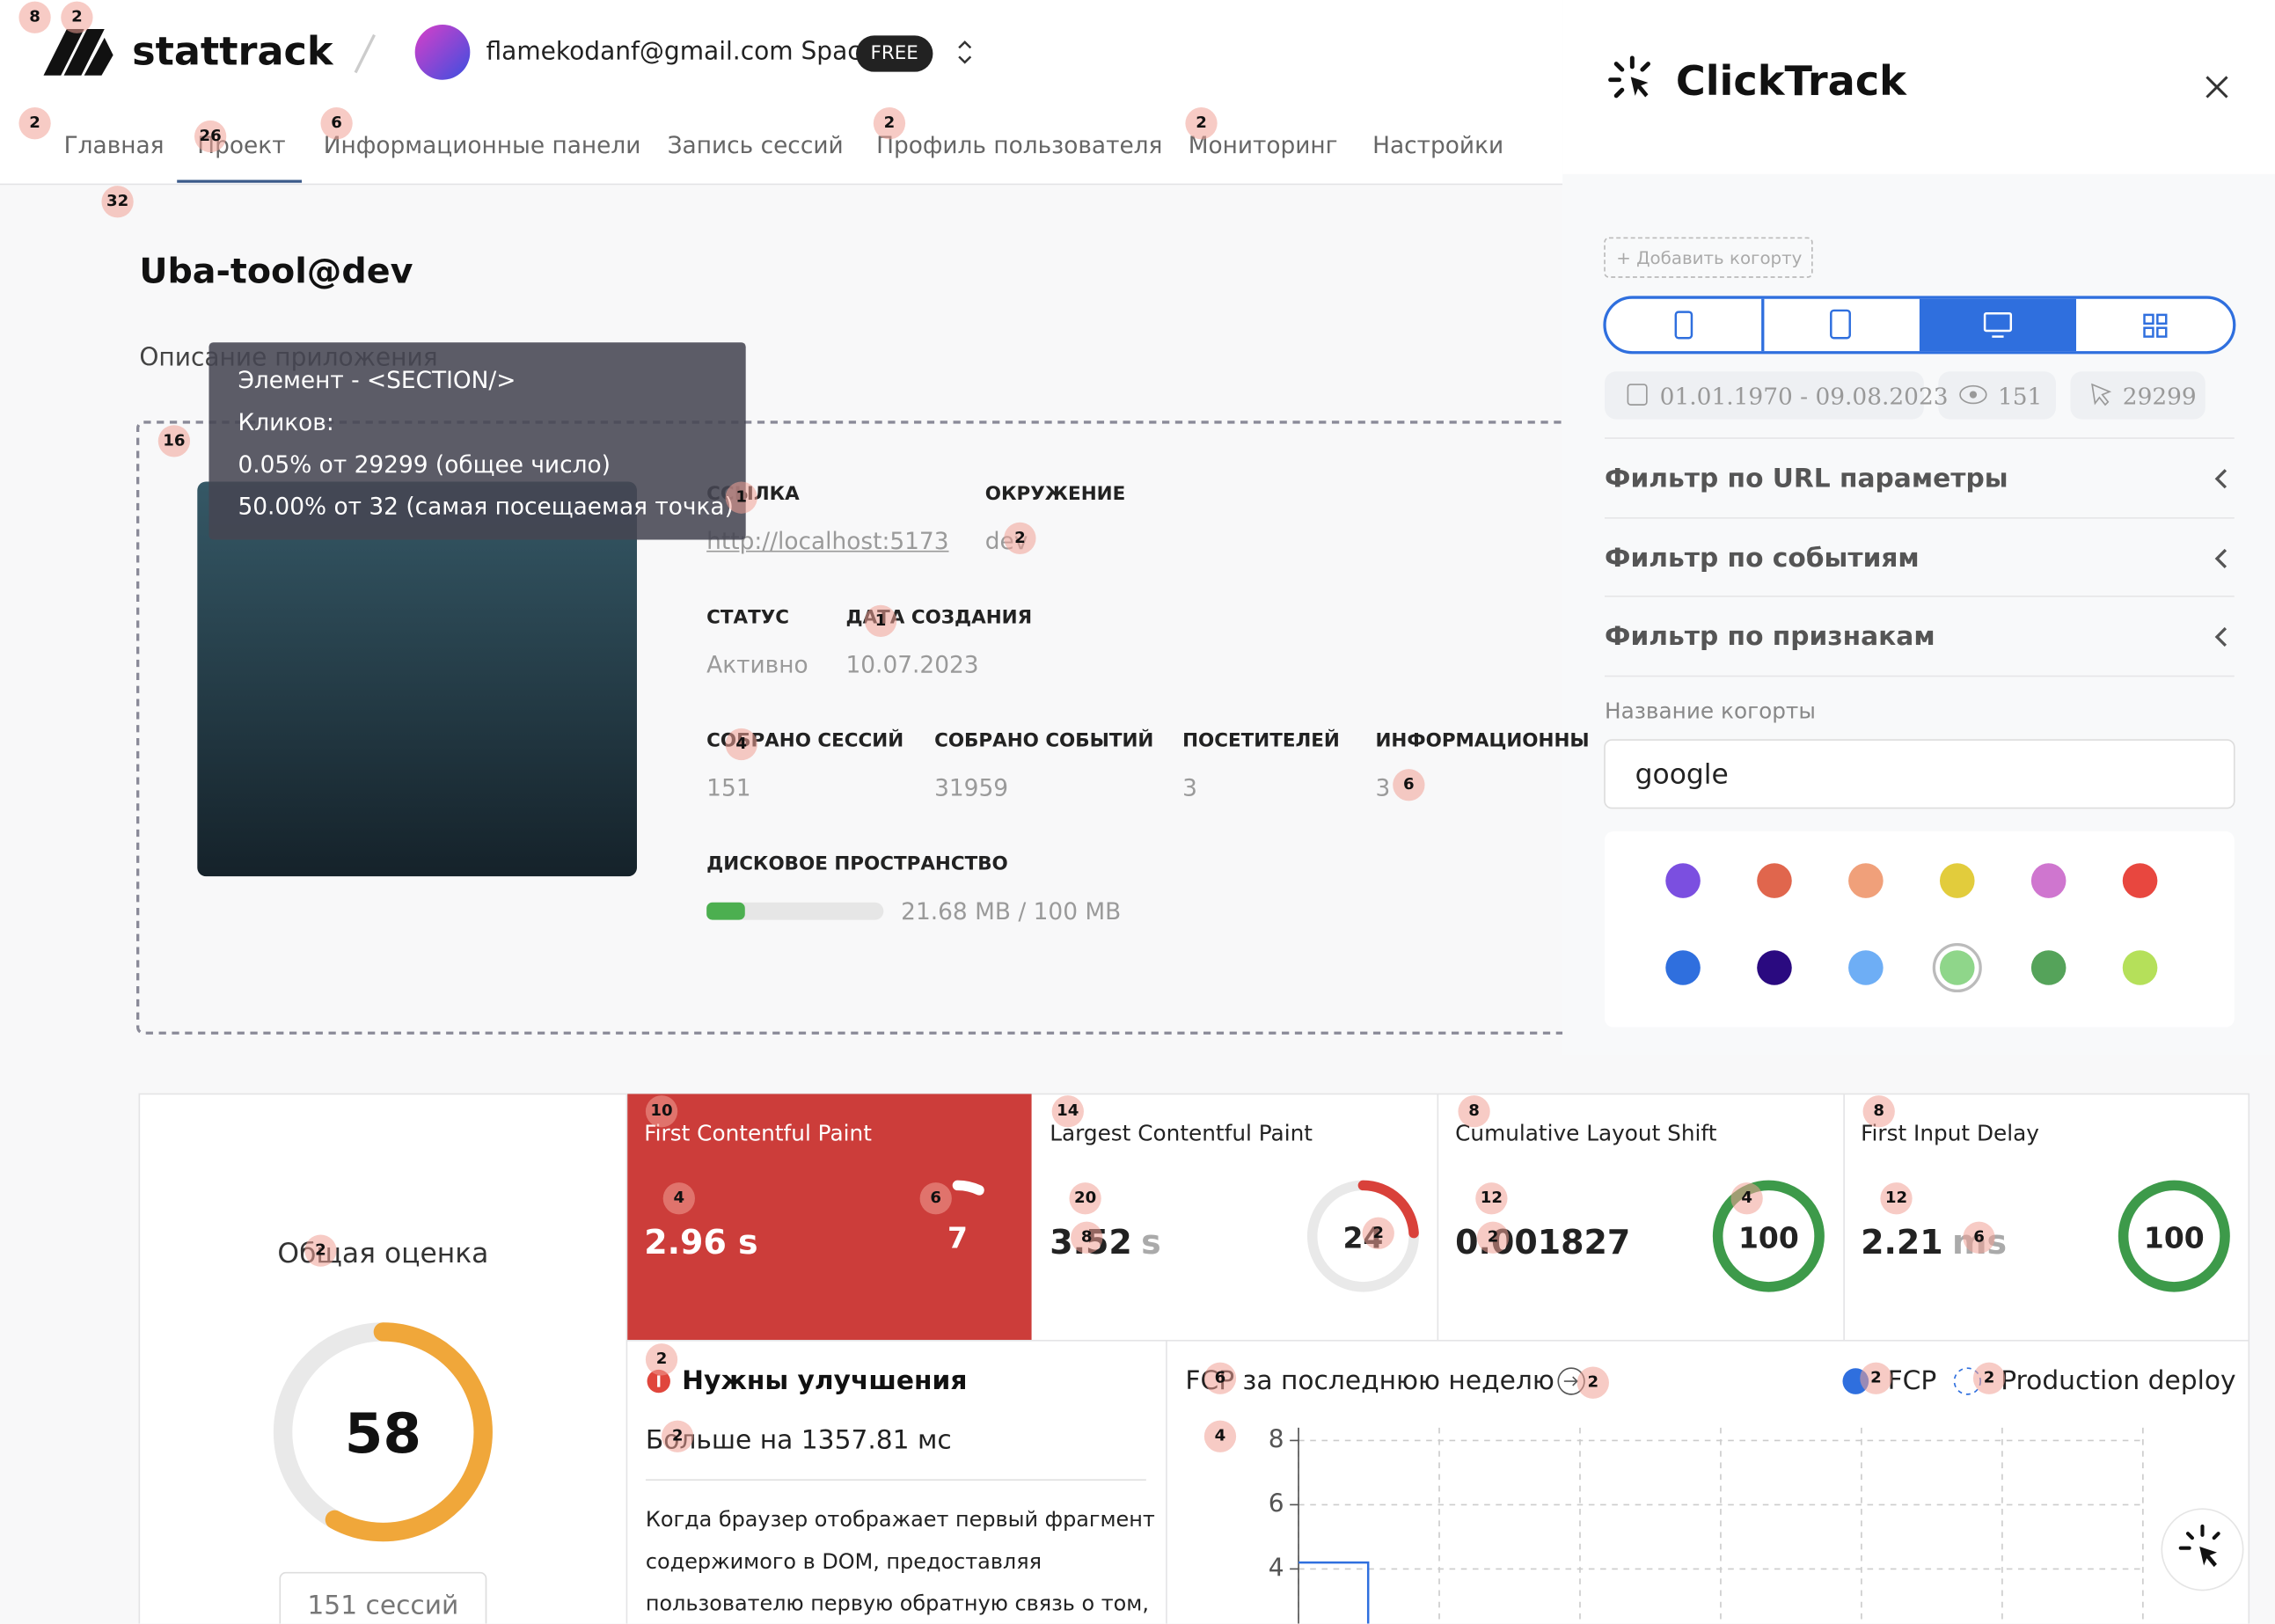  What do you see at coordinates (1482, 741) in the screenshot?
I see `field-label: ИНФОРМАЦИОННЫ` at bounding box center [1482, 741].